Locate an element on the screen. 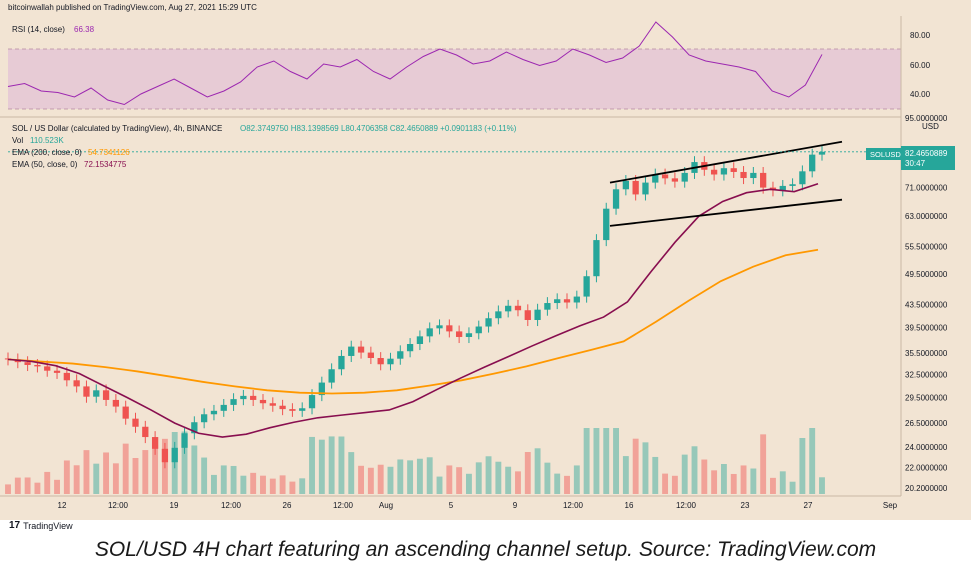  page-background-lower is located at coordinates (485, 545).